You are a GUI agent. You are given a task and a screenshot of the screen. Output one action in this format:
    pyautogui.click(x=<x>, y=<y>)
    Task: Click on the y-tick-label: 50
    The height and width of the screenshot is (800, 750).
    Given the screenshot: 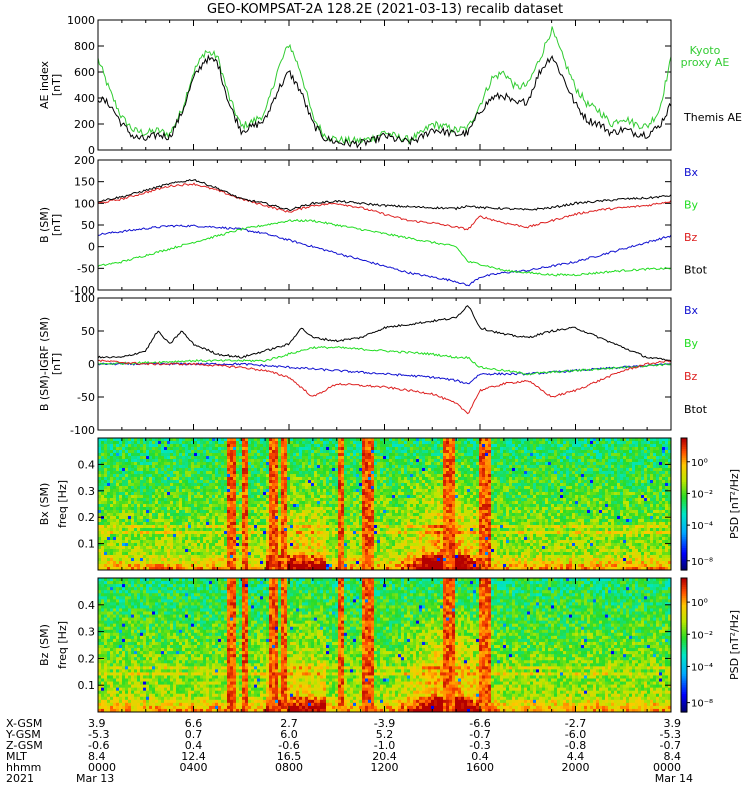 What is the action you would take?
    pyautogui.click(x=88, y=225)
    